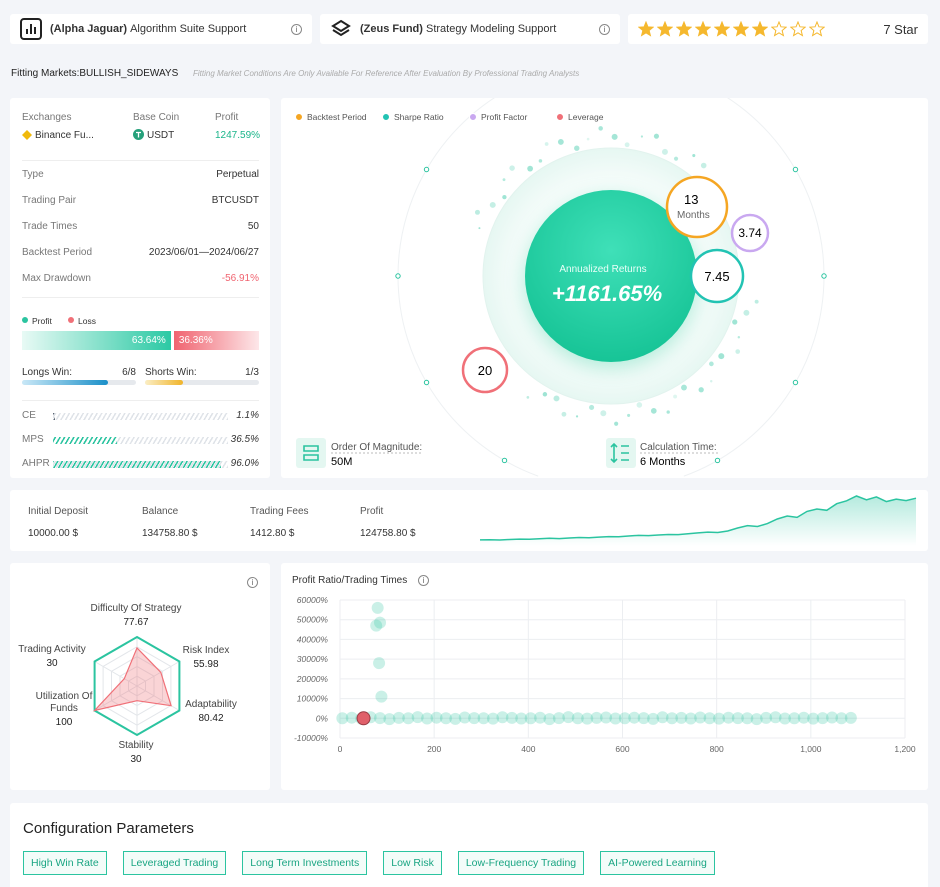 This screenshot has width=940, height=887. I want to click on longs-label: Longs Win:, so click(47, 372).